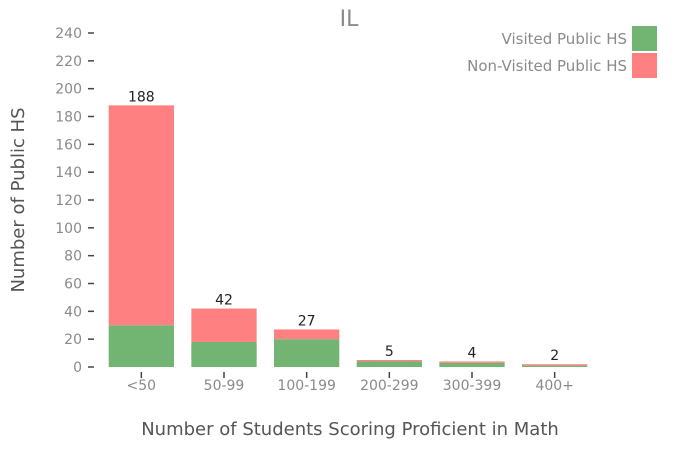 This screenshot has width=700, height=450. What do you see at coordinates (142, 386) in the screenshot?
I see `x-tick-label: <50` at bounding box center [142, 386].